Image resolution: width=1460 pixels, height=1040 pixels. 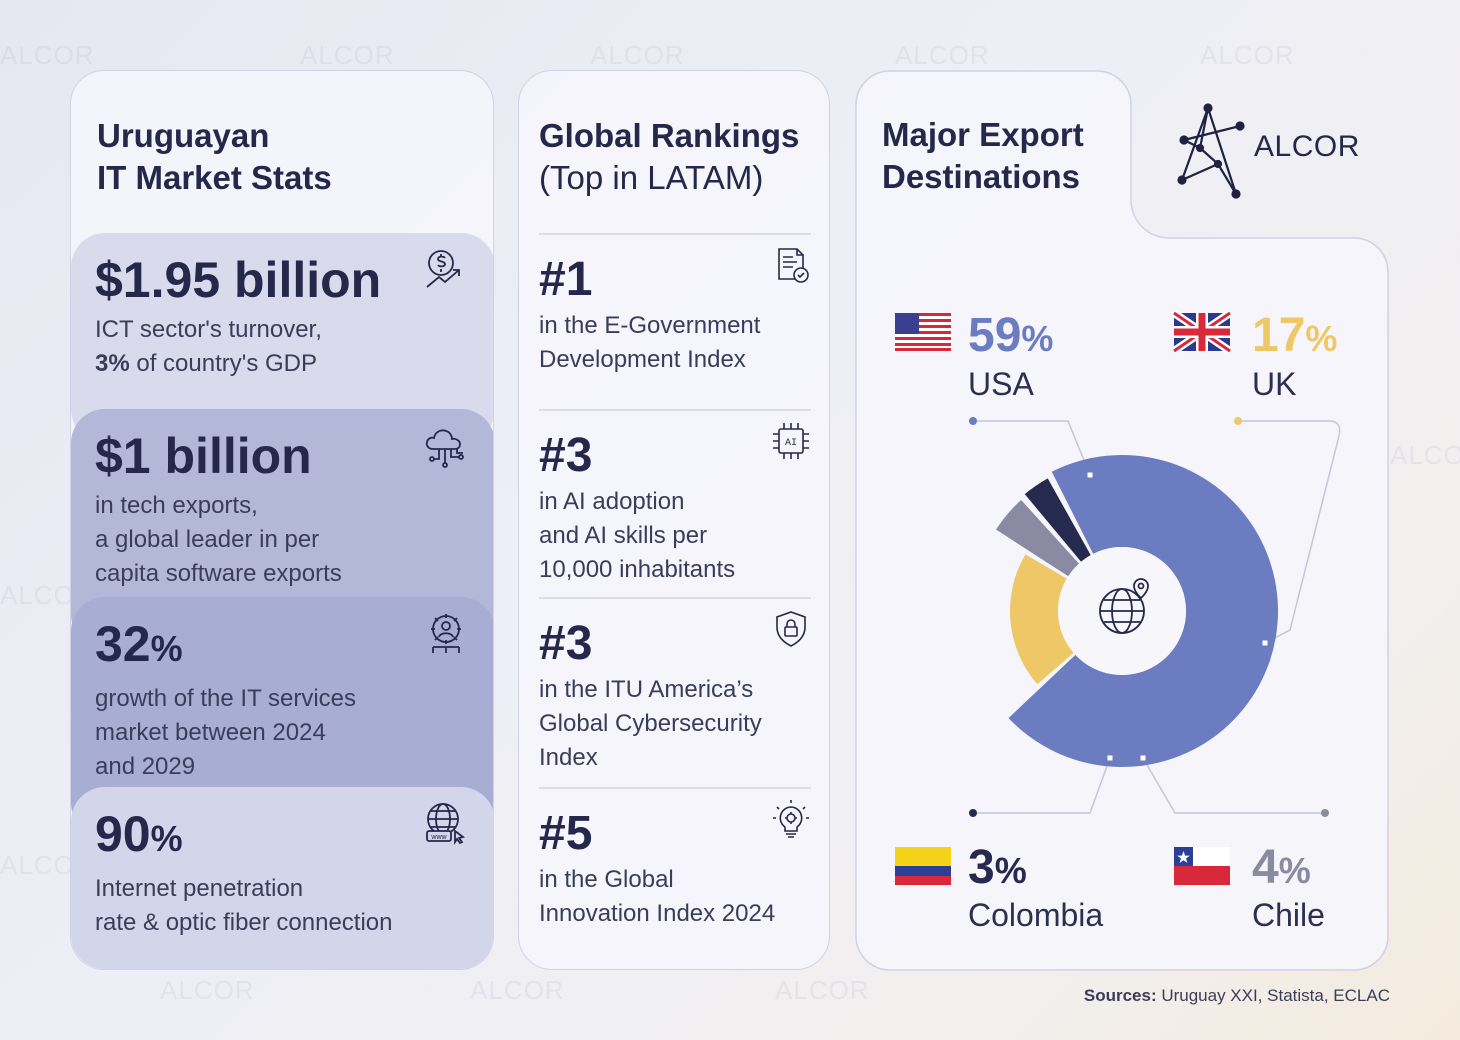 What do you see at coordinates (1307, 146) in the screenshot?
I see `alcor-logo-text: ALCOR` at bounding box center [1307, 146].